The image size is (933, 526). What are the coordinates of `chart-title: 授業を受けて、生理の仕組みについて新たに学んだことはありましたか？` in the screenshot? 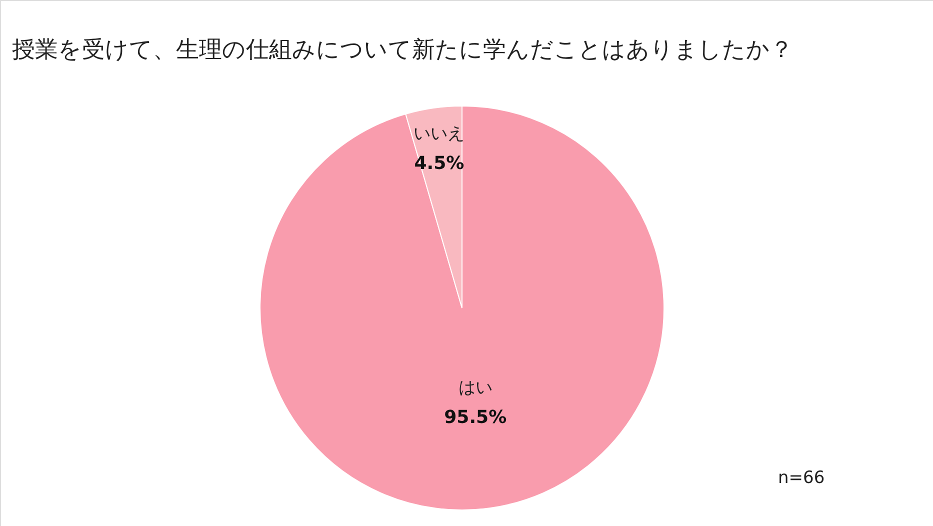 It's located at (402, 50).